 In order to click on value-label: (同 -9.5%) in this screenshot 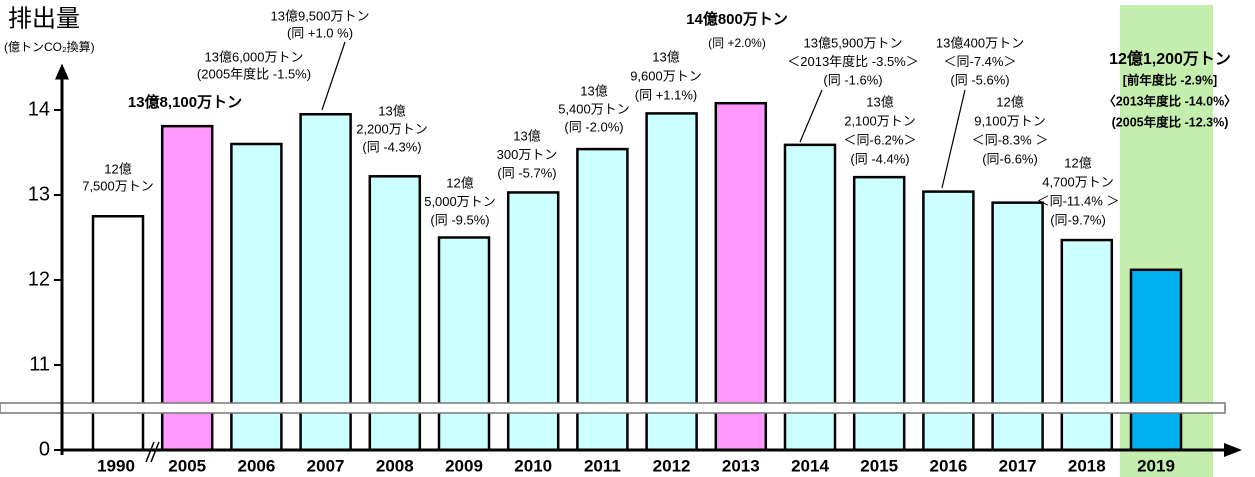, I will do `click(459, 219)`.